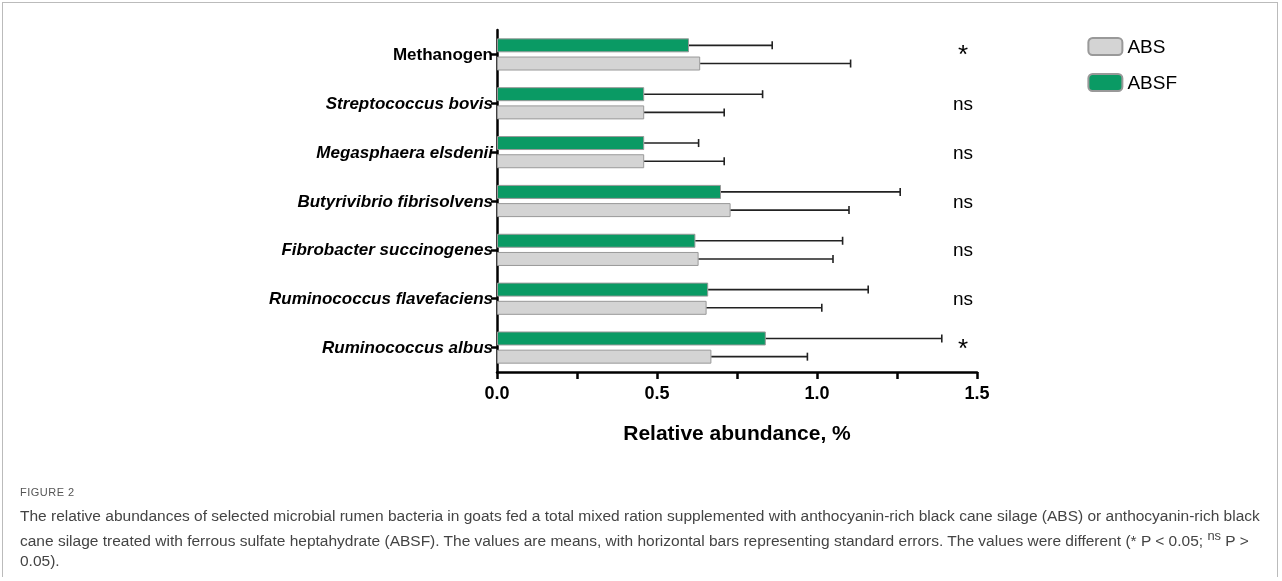  What do you see at coordinates (381, 299) in the screenshot?
I see `y-tick-label: Ruminococcus flavefaciens` at bounding box center [381, 299].